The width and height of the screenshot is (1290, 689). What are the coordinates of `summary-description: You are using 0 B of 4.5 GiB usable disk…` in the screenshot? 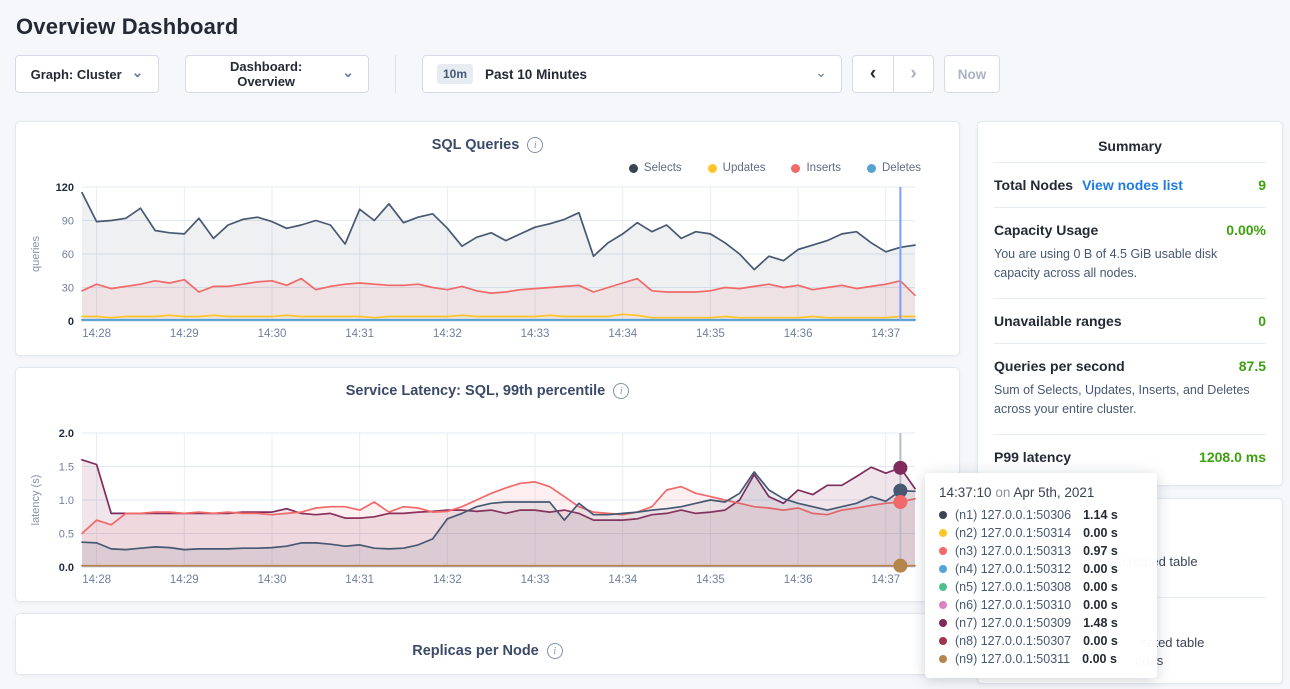 It's located at (1106, 264).